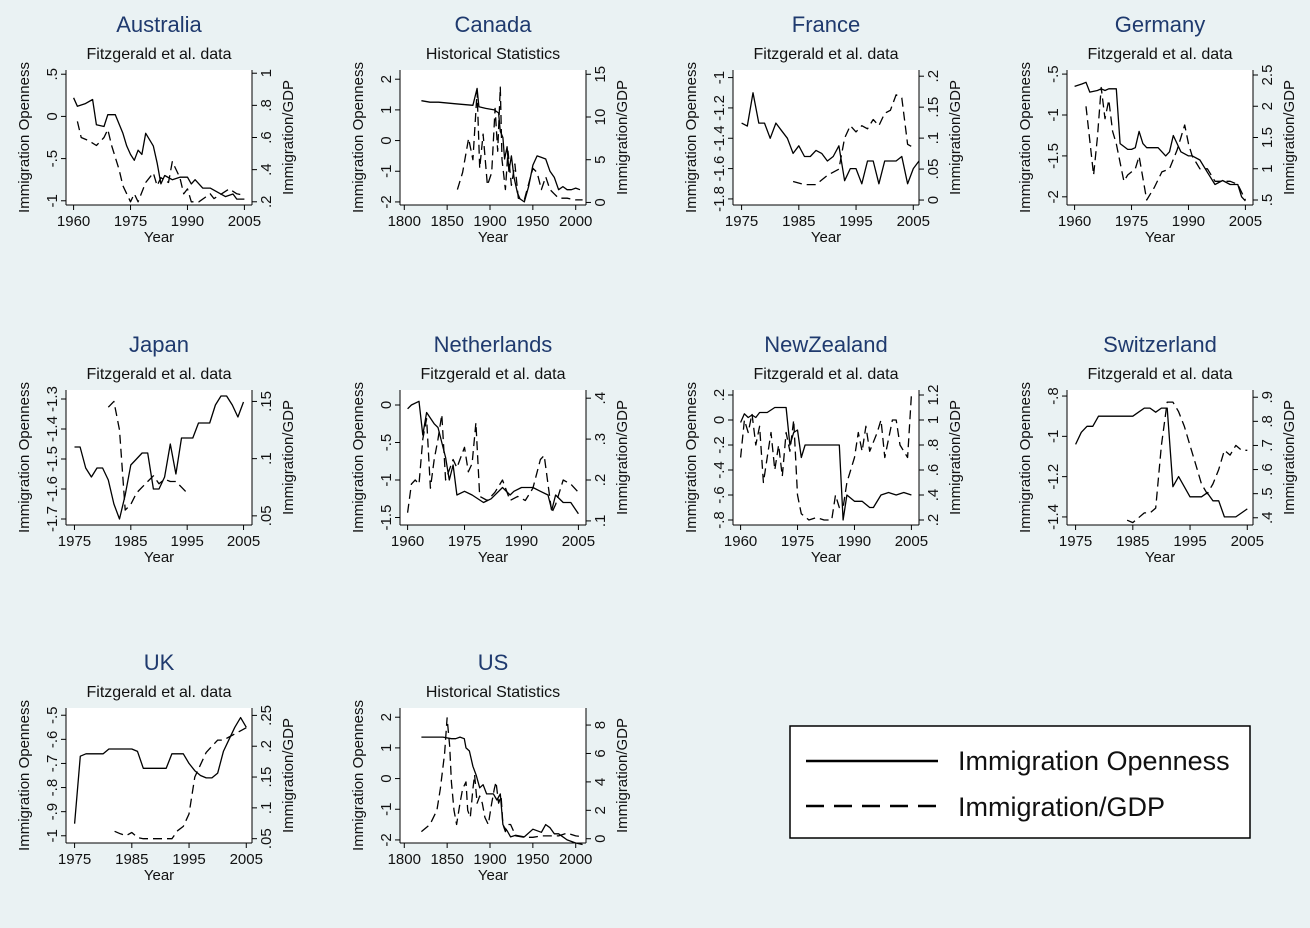 The height and width of the screenshot is (928, 1310). Describe the element at coordinates (600, 782) in the screenshot. I see `right-tick-label: 4` at that location.